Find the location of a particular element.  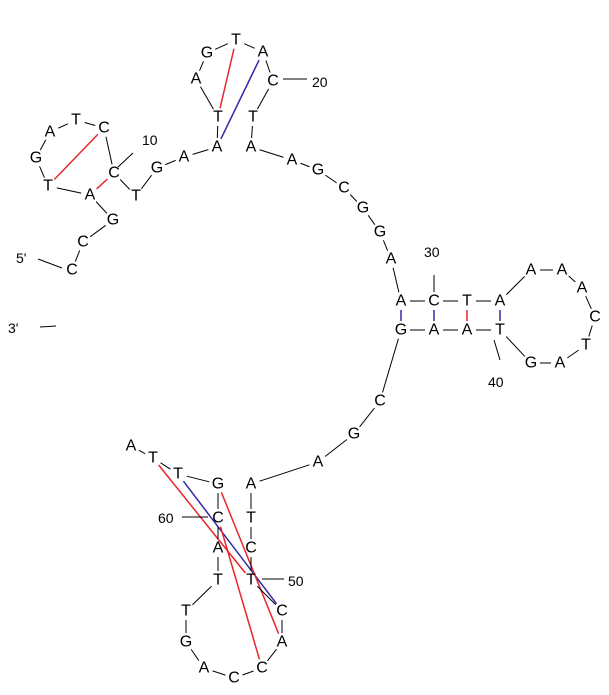

position-label-10: 10 is located at coordinates (150, 140).